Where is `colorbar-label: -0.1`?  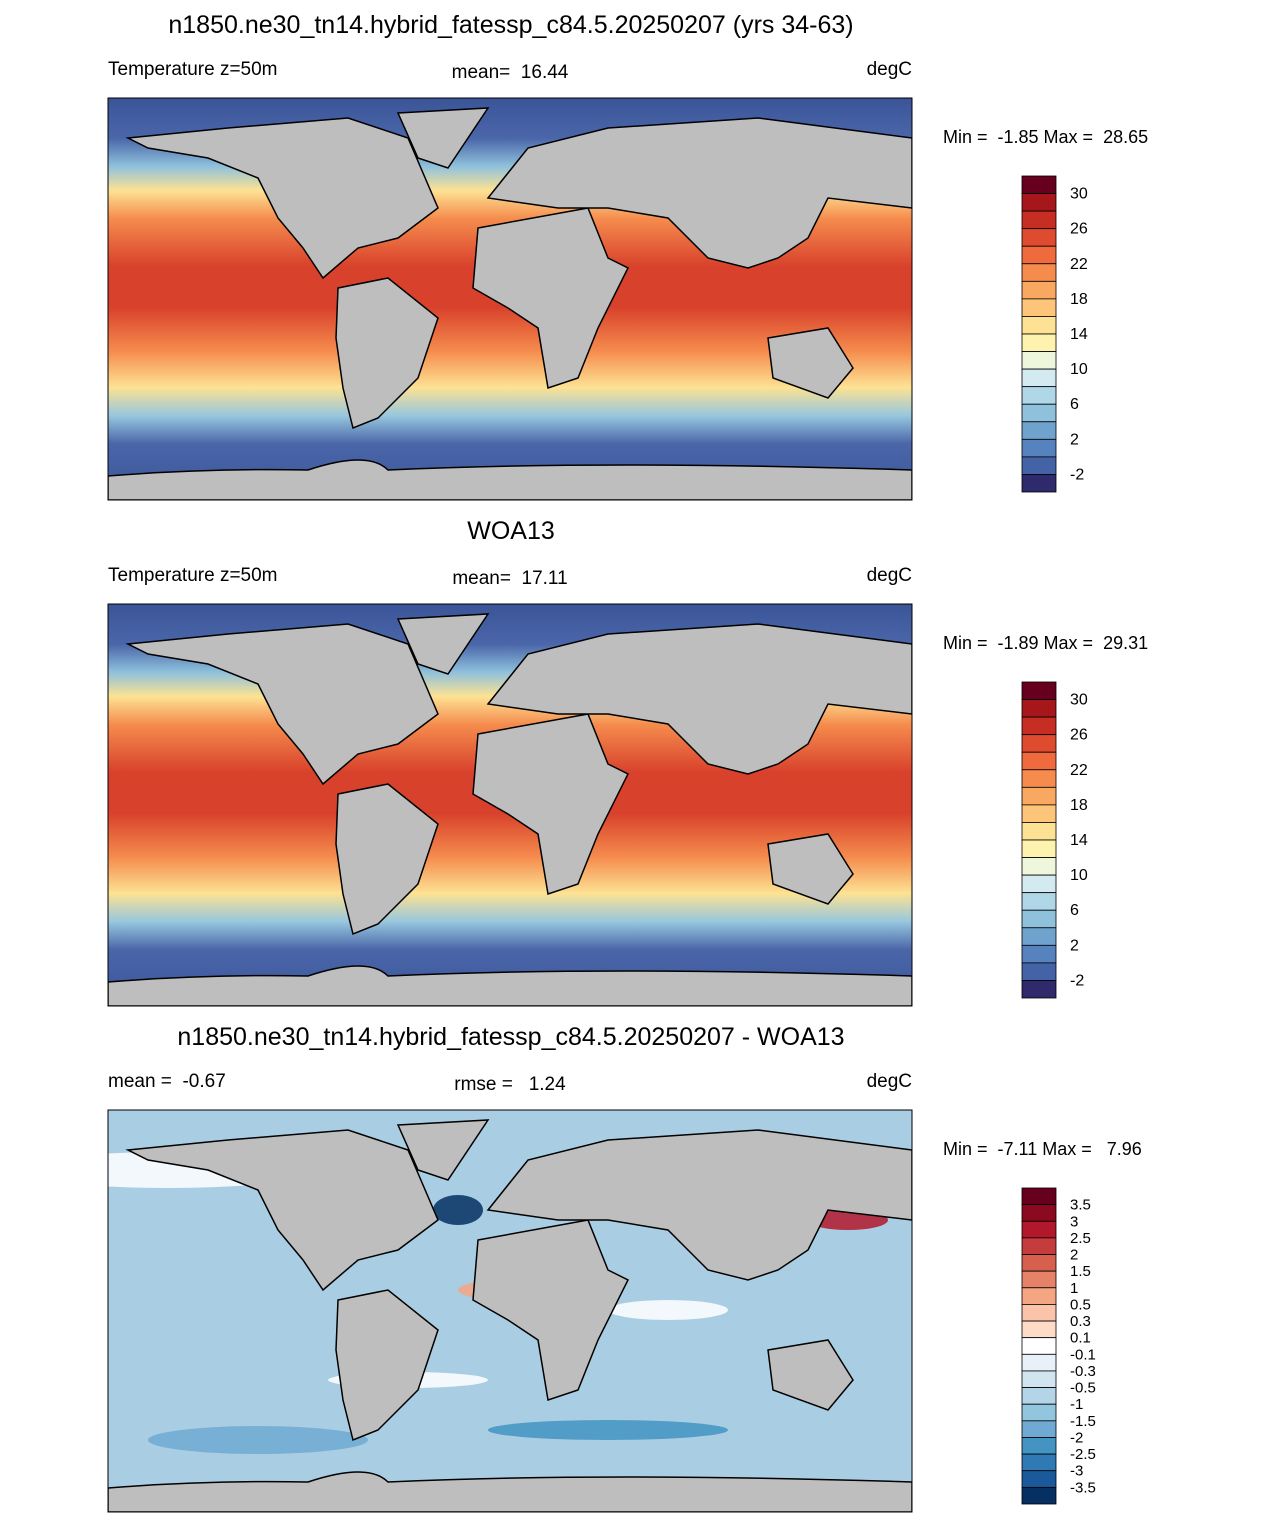
colorbar-label: -0.1 is located at coordinates (1083, 1354).